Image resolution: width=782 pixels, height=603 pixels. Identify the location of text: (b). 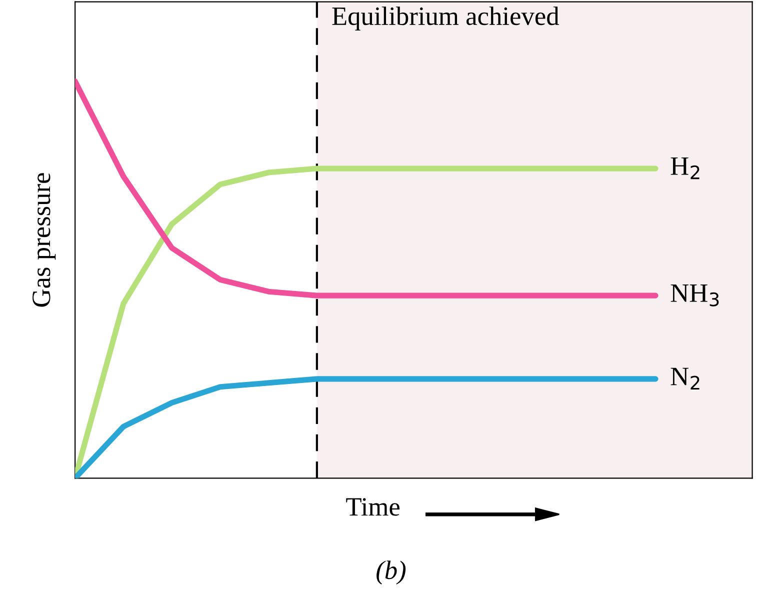
(391, 572).